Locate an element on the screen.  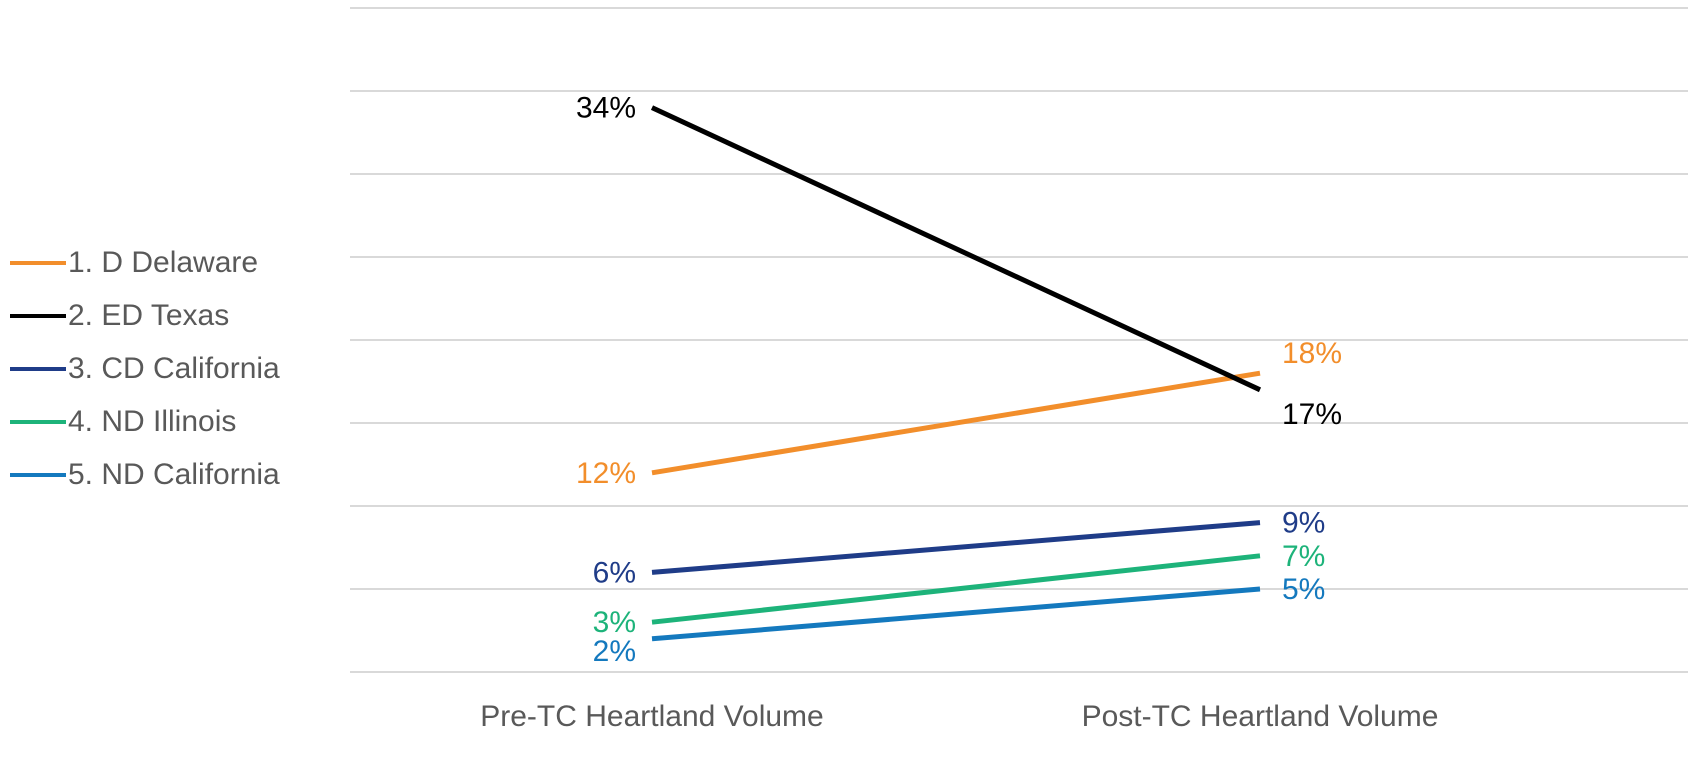
legend-item: 4. ND Illinois is located at coordinates (145, 421).